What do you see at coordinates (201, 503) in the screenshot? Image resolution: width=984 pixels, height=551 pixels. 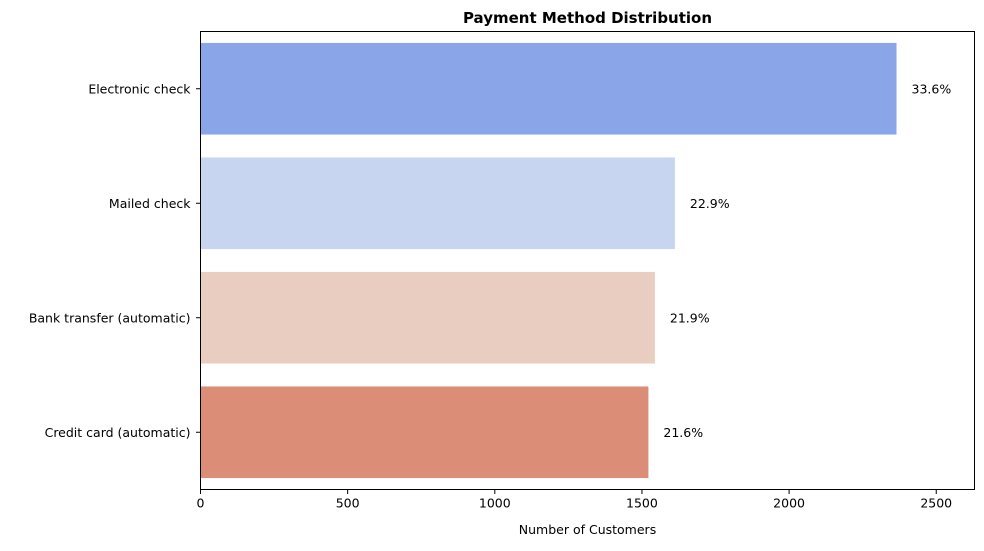 I see `x-tick-label-0: 0` at bounding box center [201, 503].